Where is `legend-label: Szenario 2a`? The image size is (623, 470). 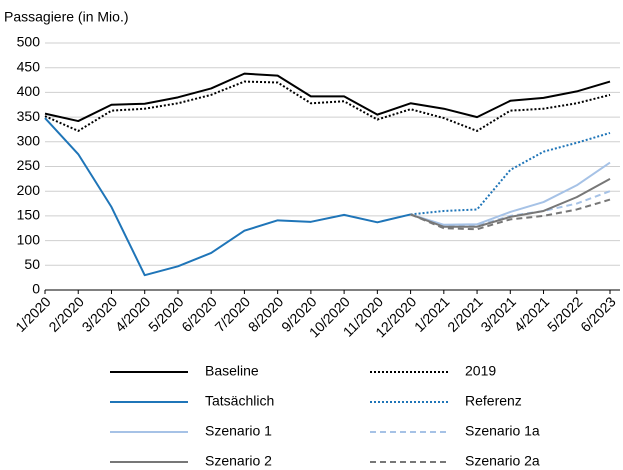
legend-label: Szenario 2a is located at coordinates (502, 461).